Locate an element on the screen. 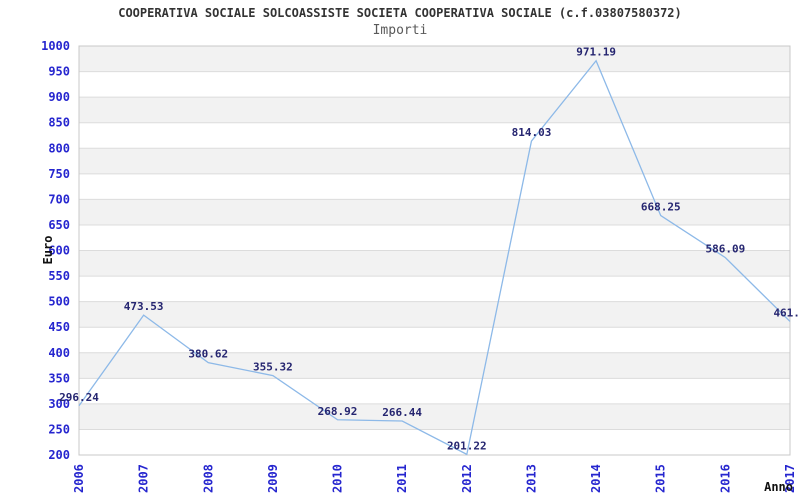 The width and height of the screenshot is (800, 504). point-label: 268.92 is located at coordinates (338, 411).